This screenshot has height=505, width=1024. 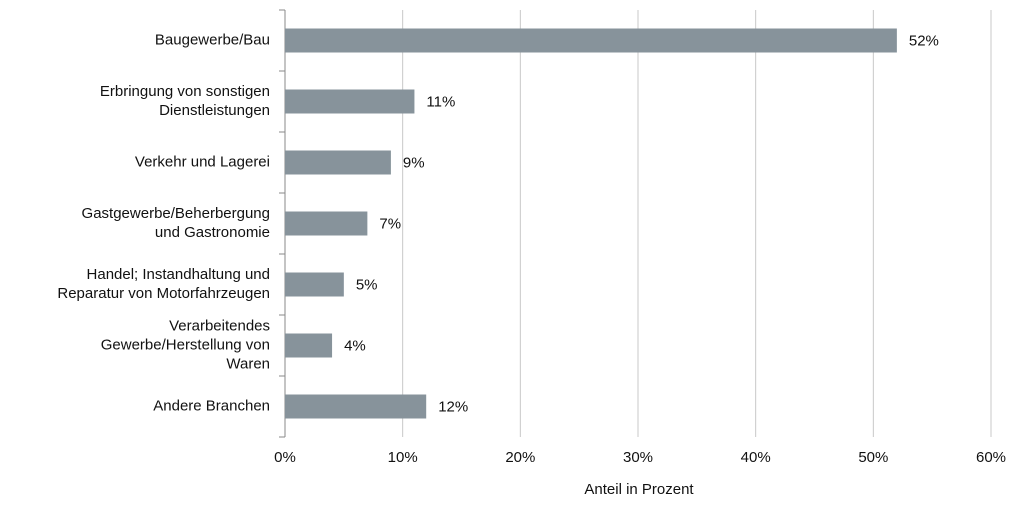 I want to click on value-label: 52%, so click(x=924, y=40).